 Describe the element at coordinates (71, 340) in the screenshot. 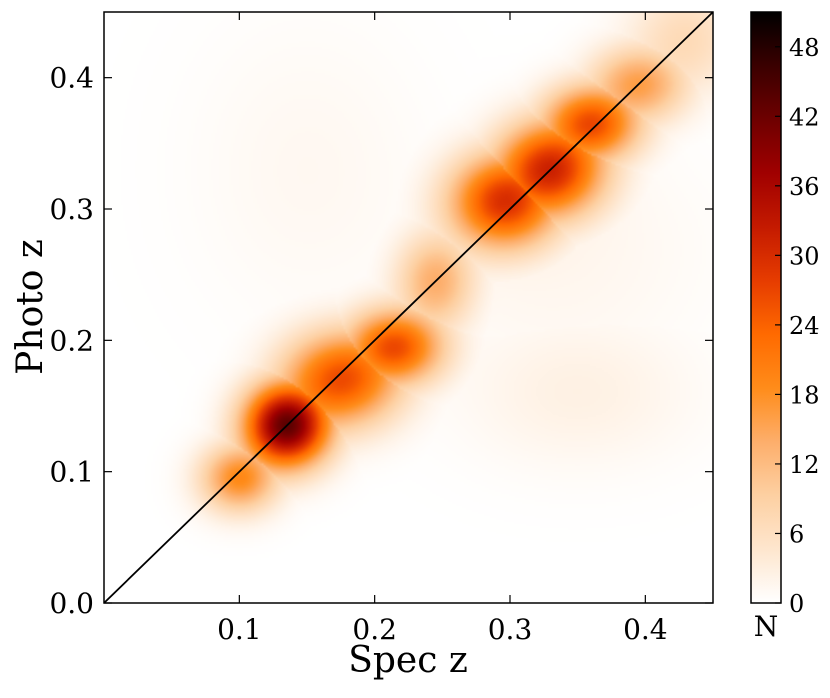

I see `y-tick-label: 0.2` at that location.